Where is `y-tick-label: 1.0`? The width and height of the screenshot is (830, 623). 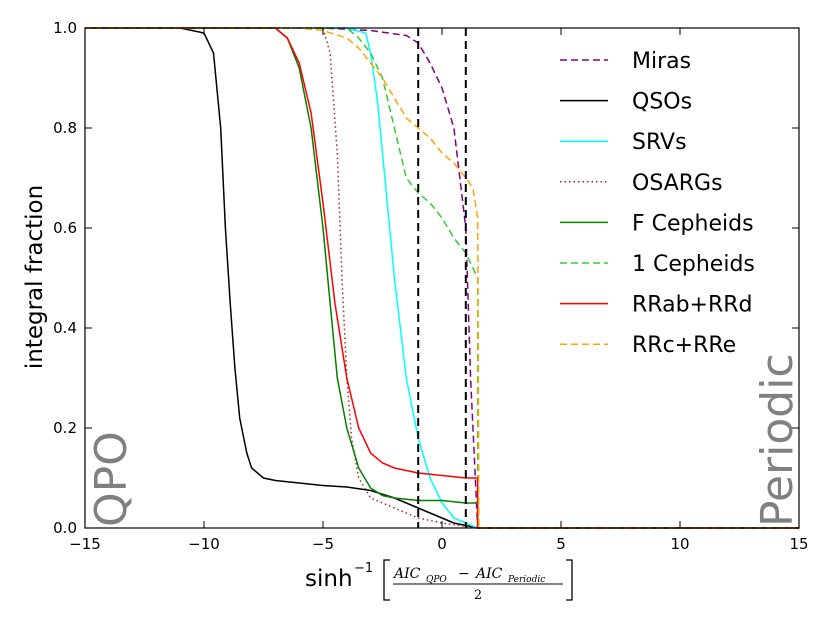
y-tick-label: 1.0 is located at coordinates (65, 28).